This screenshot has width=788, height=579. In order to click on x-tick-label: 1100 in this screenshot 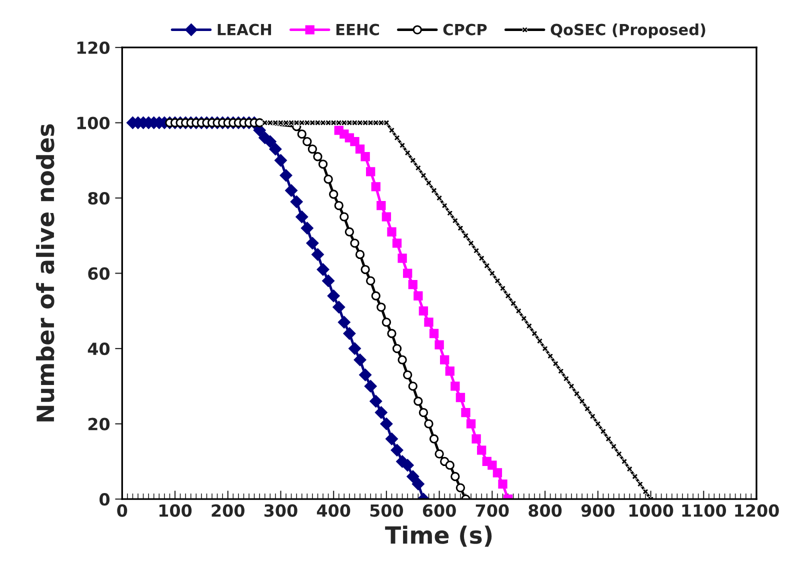, I will do `click(704, 510)`.